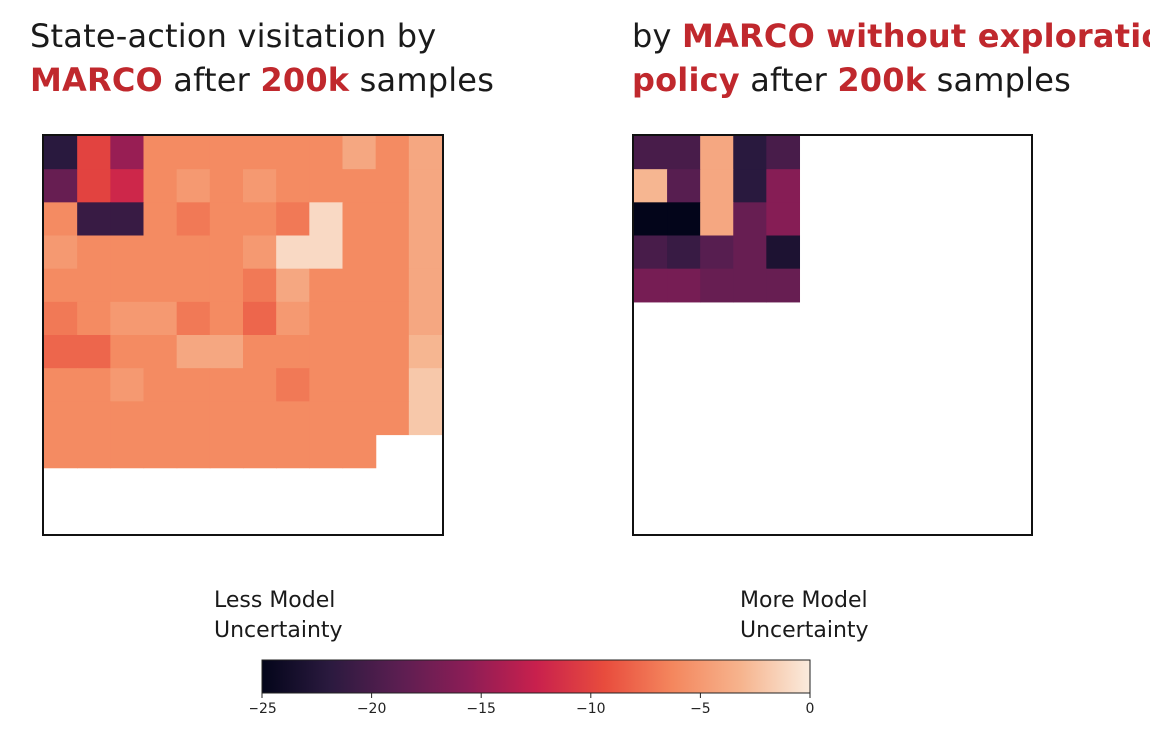  Describe the element at coordinates (684, 219) in the screenshot. I see `marco-no-exploration-cell-r2-c1` at that location.